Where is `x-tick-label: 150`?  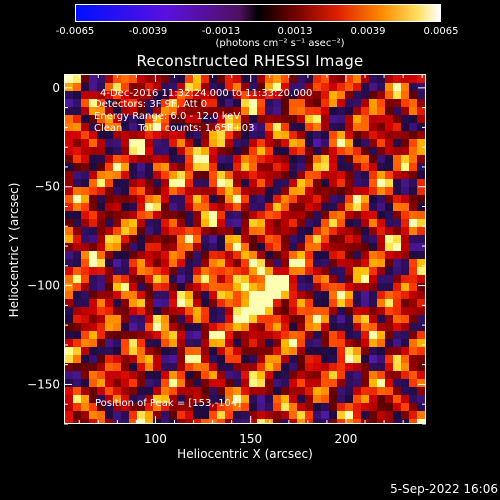 x-tick-label: 150 is located at coordinates (250, 439).